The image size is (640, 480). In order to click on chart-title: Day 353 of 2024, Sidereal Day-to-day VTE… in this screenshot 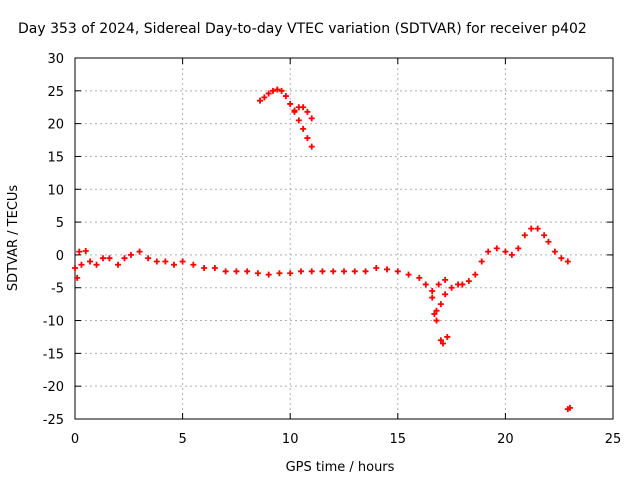, I will do `click(302, 29)`.